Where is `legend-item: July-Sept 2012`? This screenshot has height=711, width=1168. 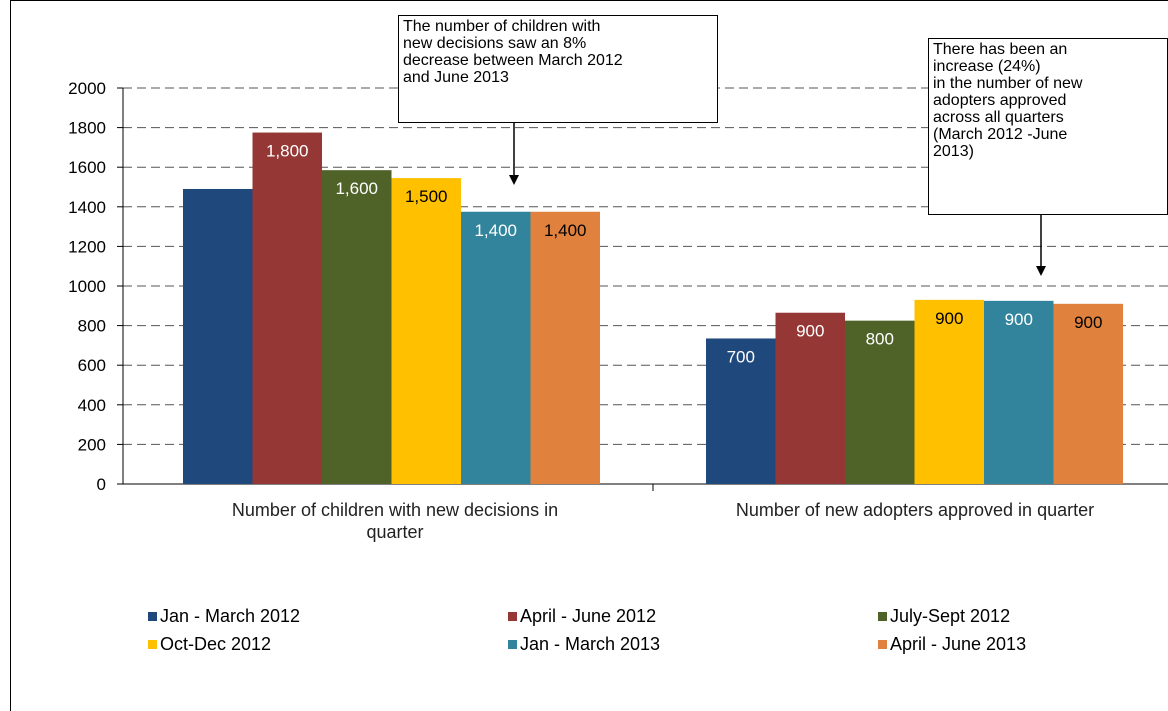
legend-item: July-Sept 2012 is located at coordinates (944, 616).